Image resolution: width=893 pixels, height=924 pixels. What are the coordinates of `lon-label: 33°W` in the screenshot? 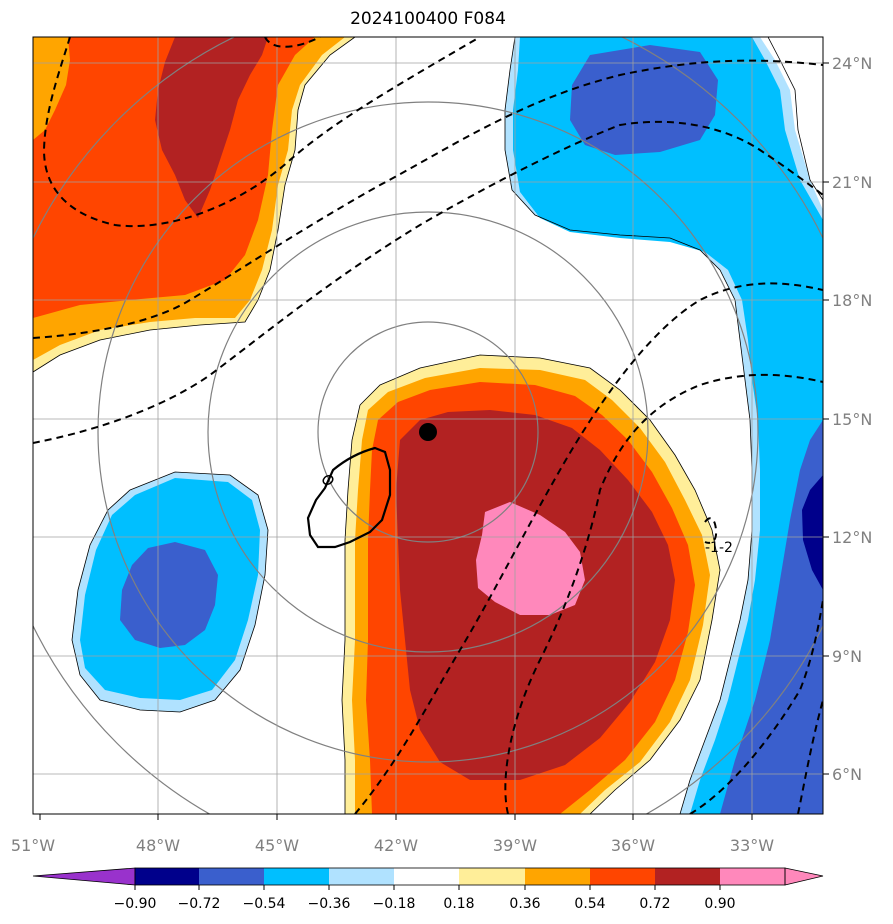 It's located at (752, 845).